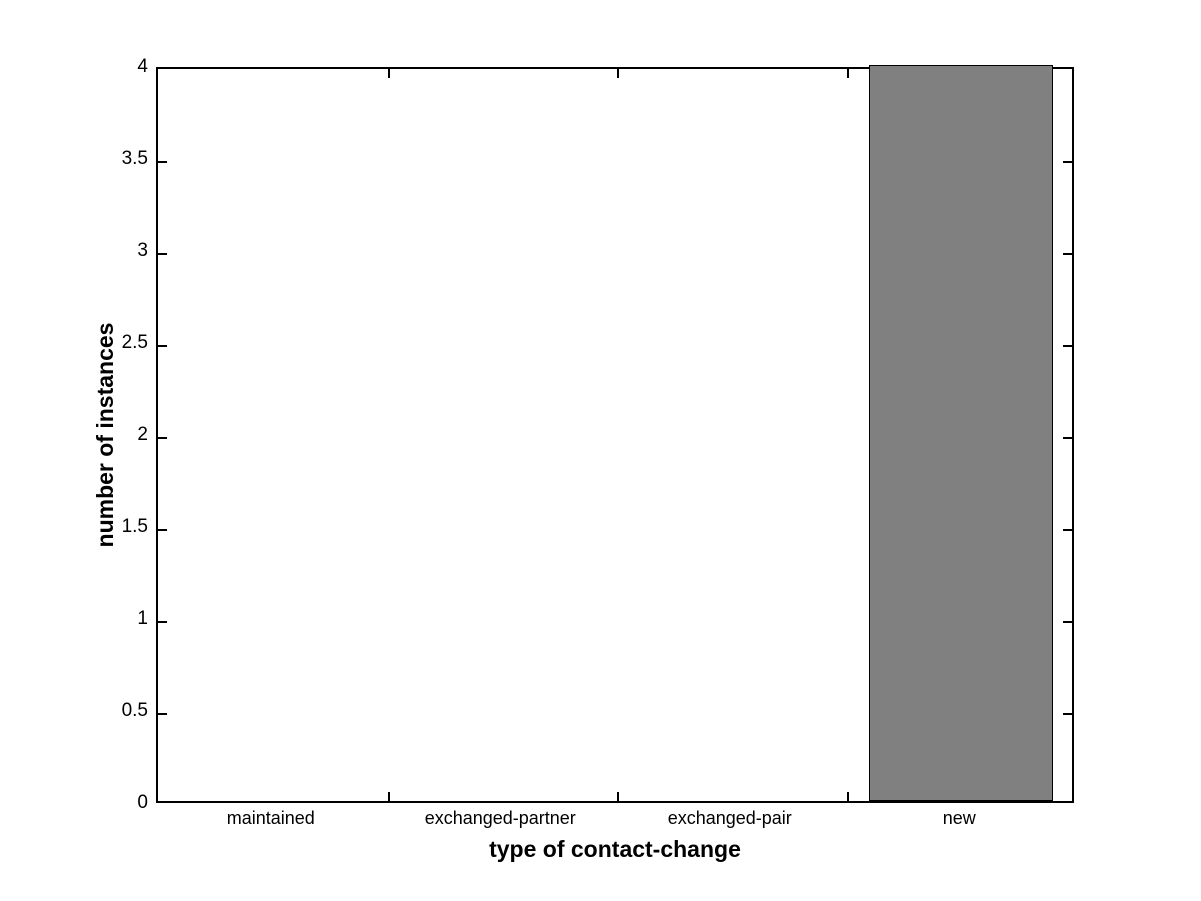  What do you see at coordinates (961, 433) in the screenshot?
I see `bar` at bounding box center [961, 433].